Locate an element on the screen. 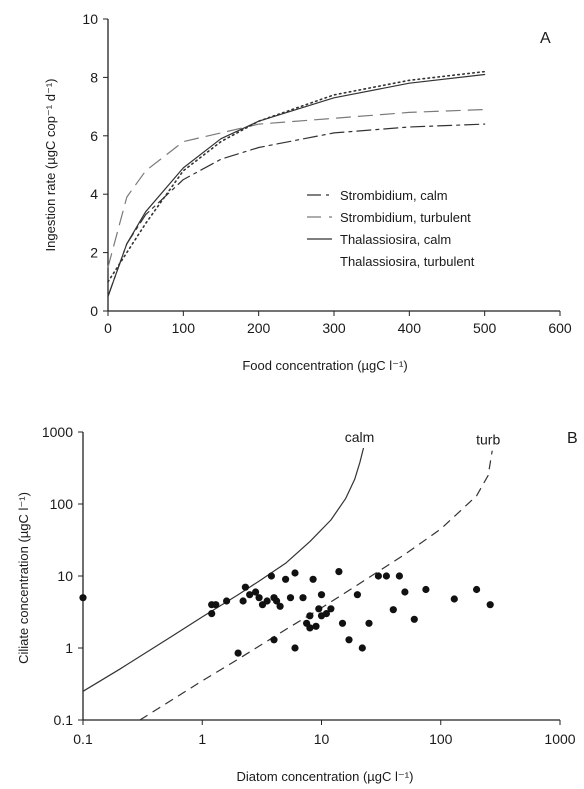 The width and height of the screenshot is (584, 789). panel-b-x-tick-label: 0.1 is located at coordinates (83, 739).